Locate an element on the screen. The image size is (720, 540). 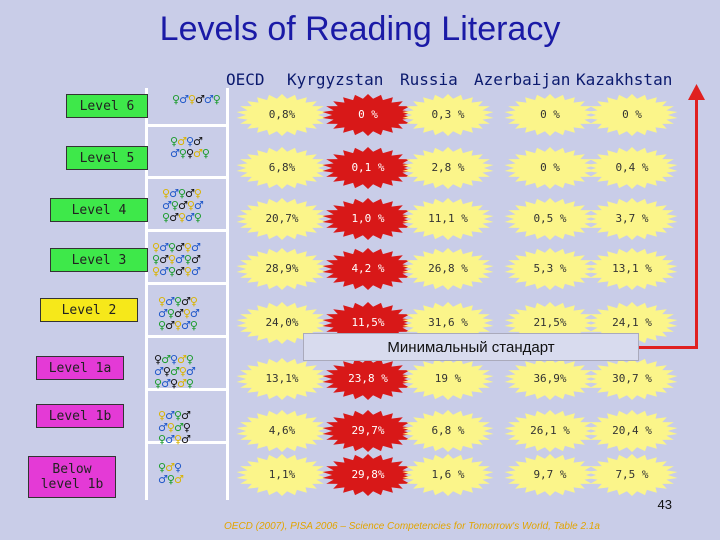
value-text: 30,7 % is located at coordinates (632, 378).